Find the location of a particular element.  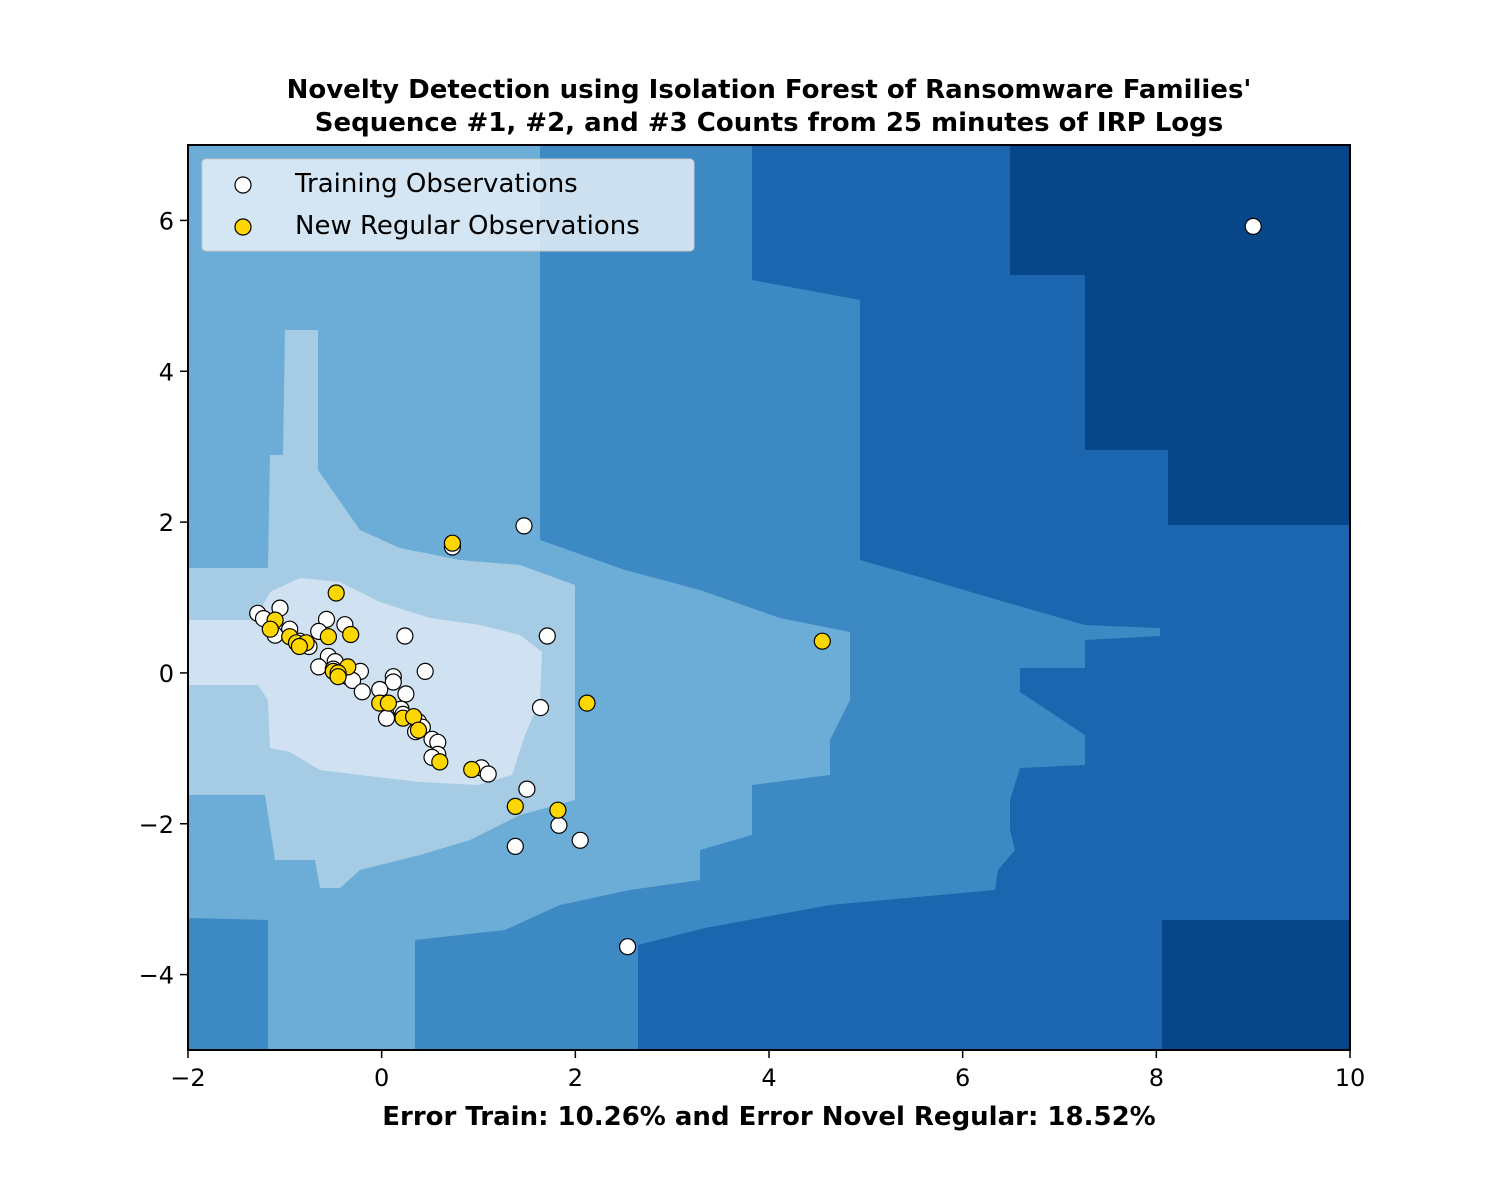

contour-band-level-1-right is located at coordinates (1259, 482).